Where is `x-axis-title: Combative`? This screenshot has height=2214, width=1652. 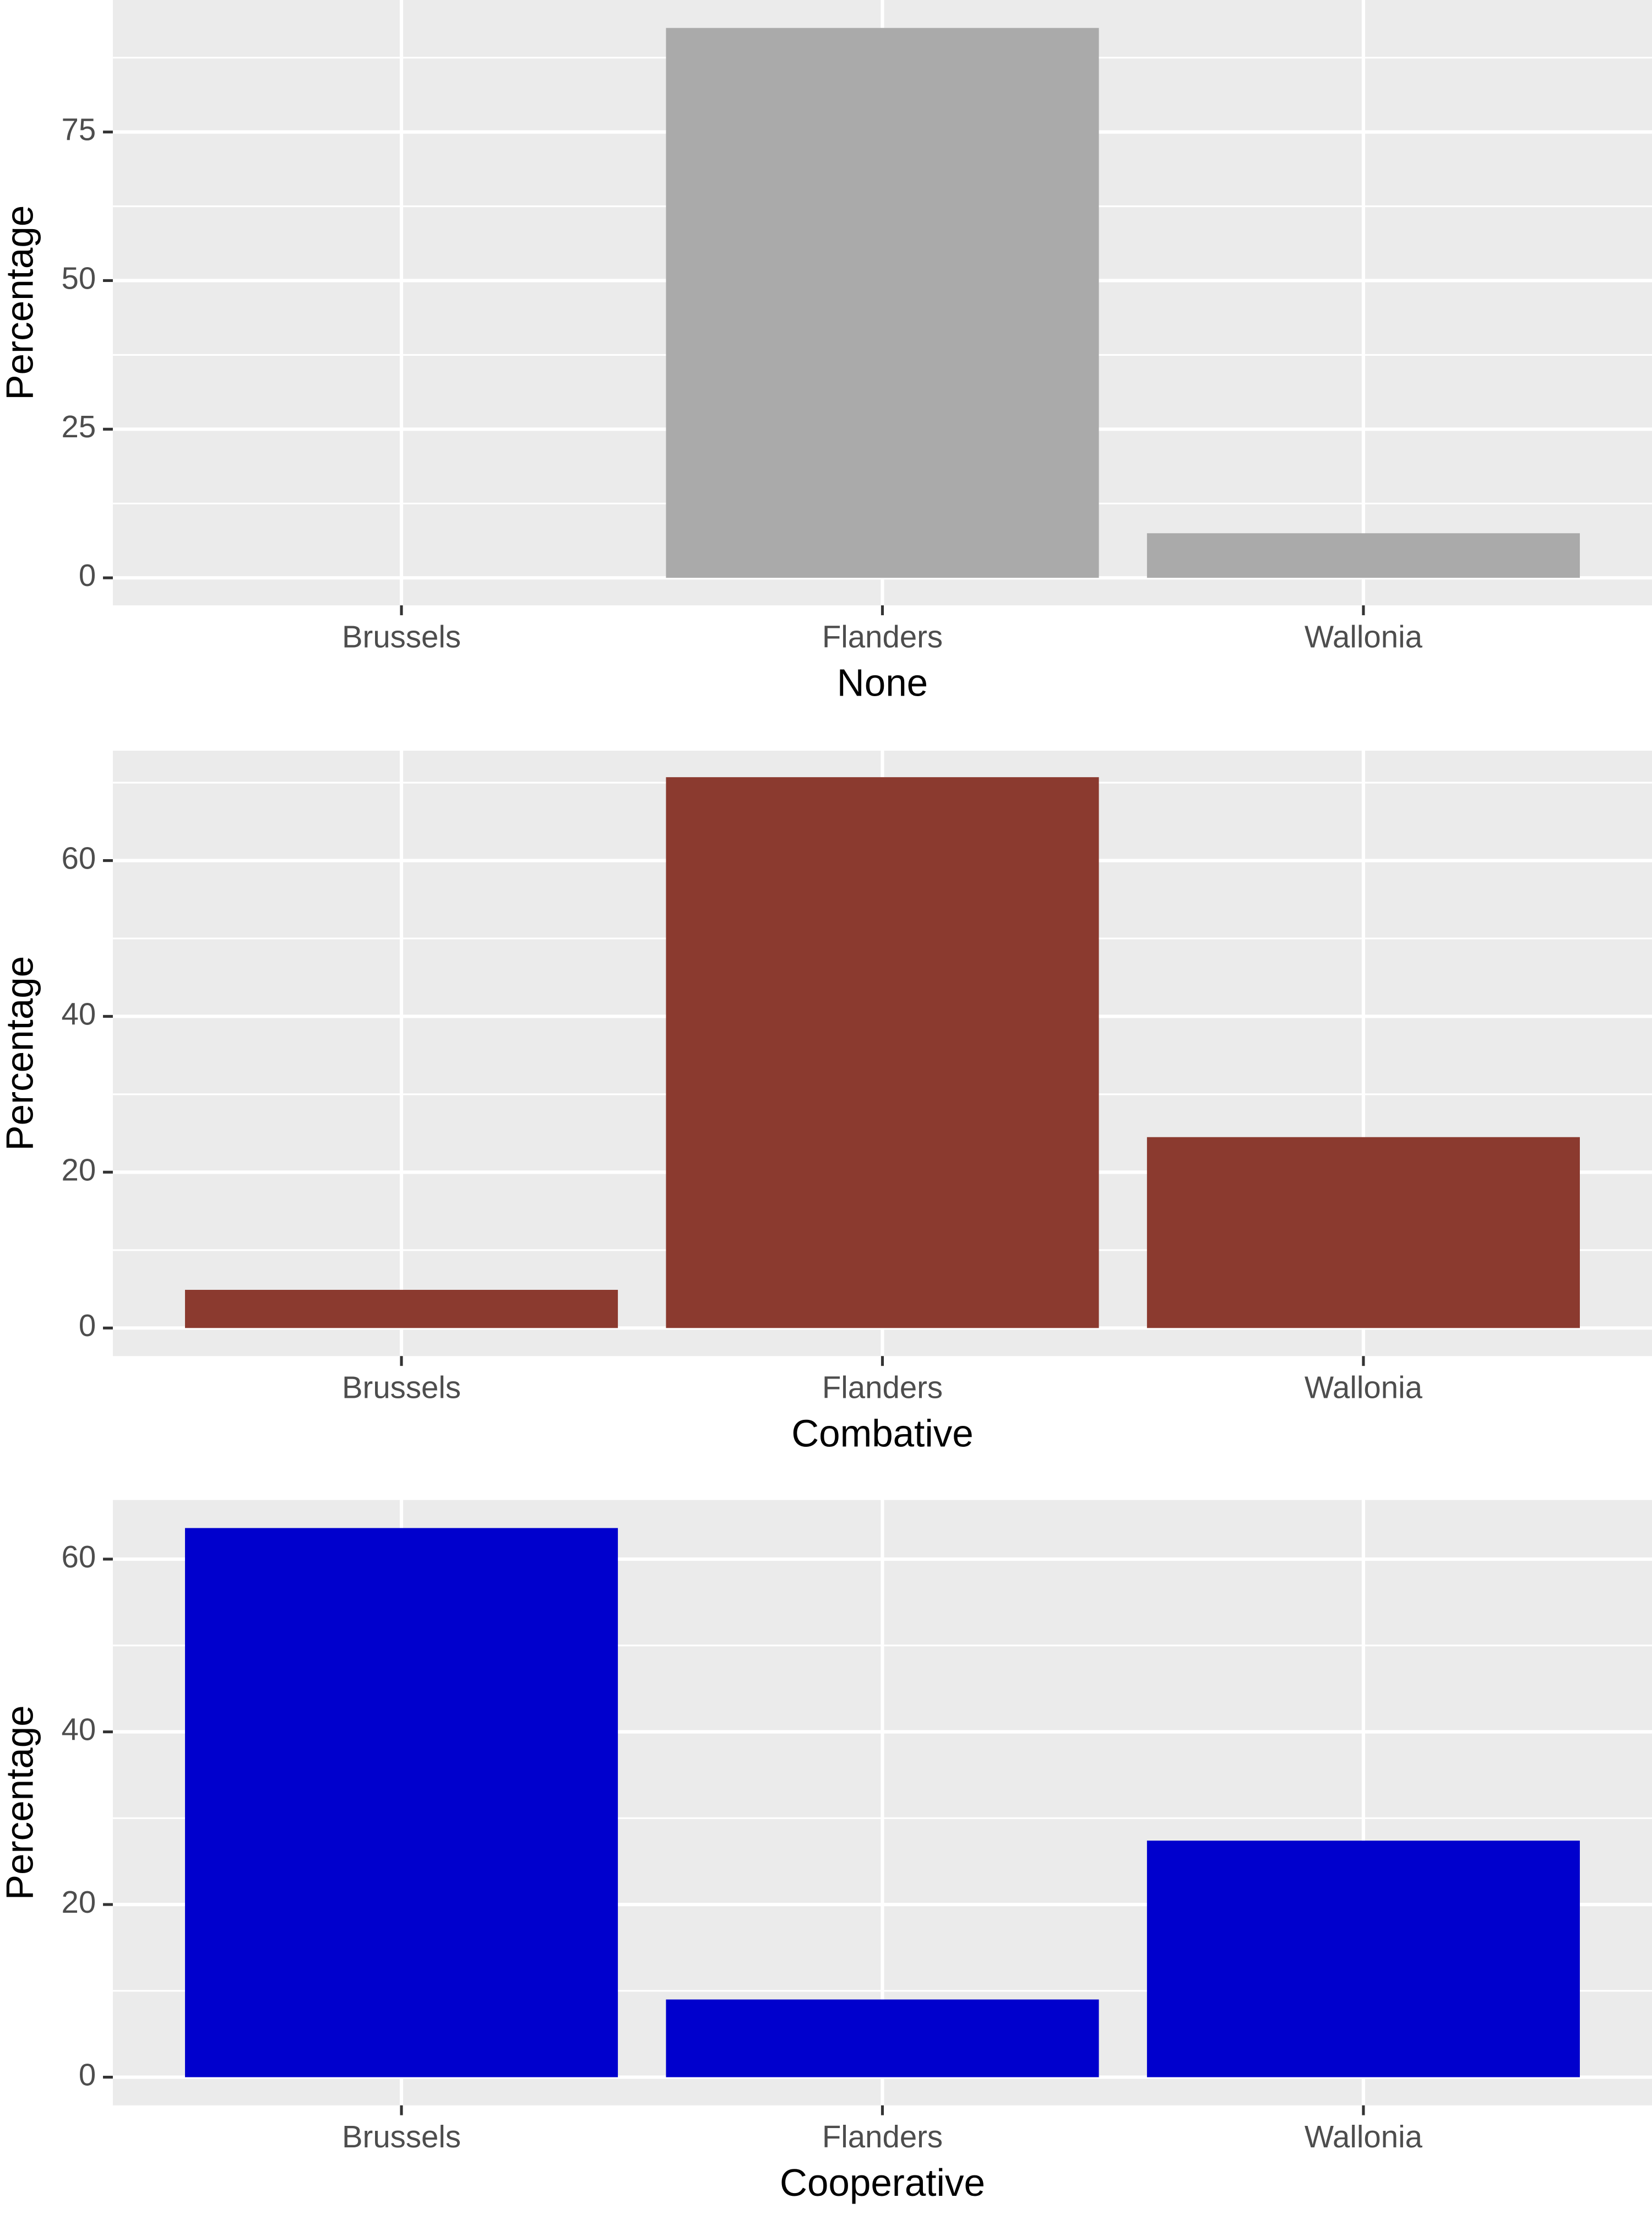
x-axis-title: Combative is located at coordinates (882, 1433).